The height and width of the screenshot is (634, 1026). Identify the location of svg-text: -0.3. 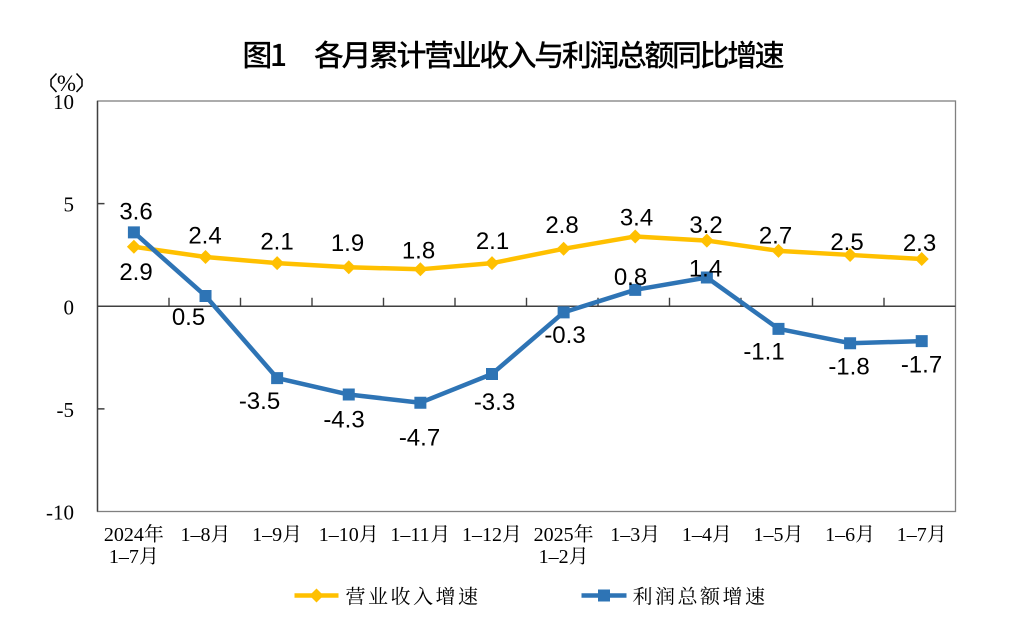
(564, 335).